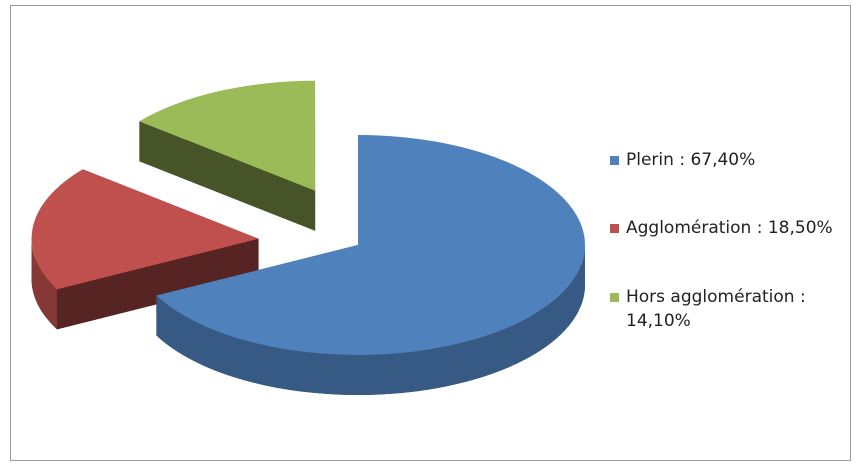 The image size is (862, 467). I want to click on legend-label: Hors agglomération : 14,10%, so click(716, 309).